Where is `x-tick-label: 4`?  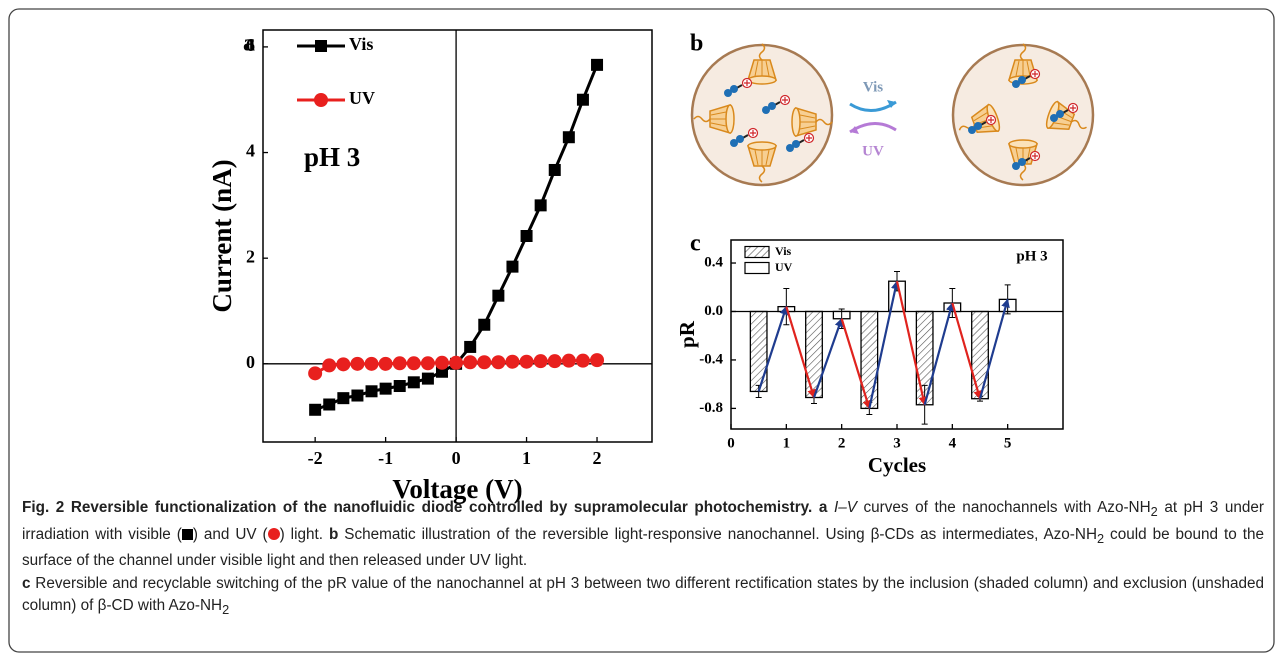
x-tick-label: 4 is located at coordinates (953, 443).